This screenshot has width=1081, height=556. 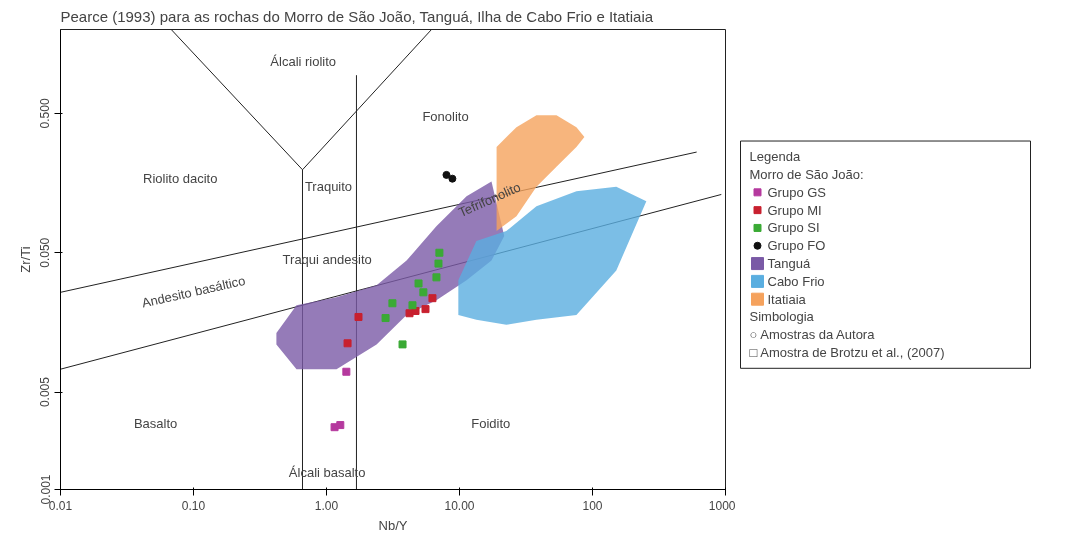 What do you see at coordinates (328, 186) in the screenshot?
I see `annotation: Traquito` at bounding box center [328, 186].